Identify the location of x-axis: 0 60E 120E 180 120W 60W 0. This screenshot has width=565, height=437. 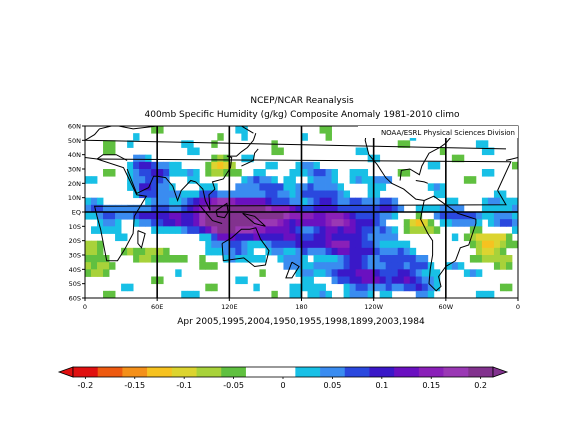
(301, 304).